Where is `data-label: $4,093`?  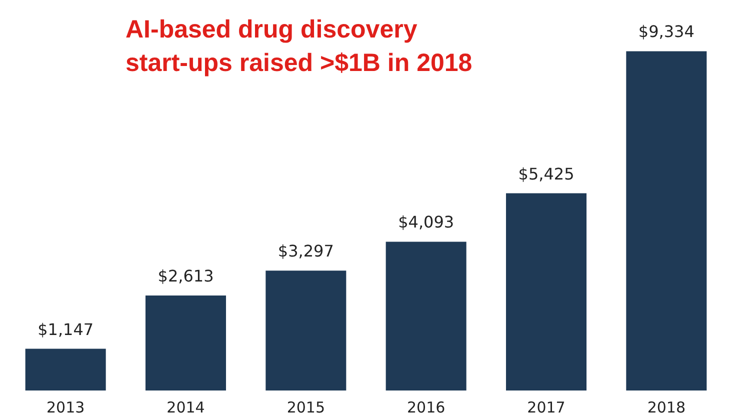 data-label: $4,093 is located at coordinates (426, 222).